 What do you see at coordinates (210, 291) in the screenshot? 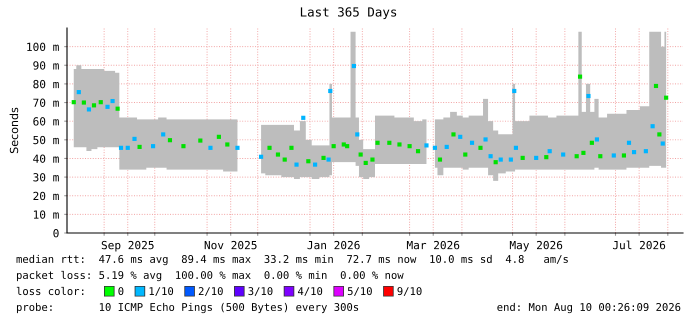
I see `legend-label: 2/10` at bounding box center [210, 291].